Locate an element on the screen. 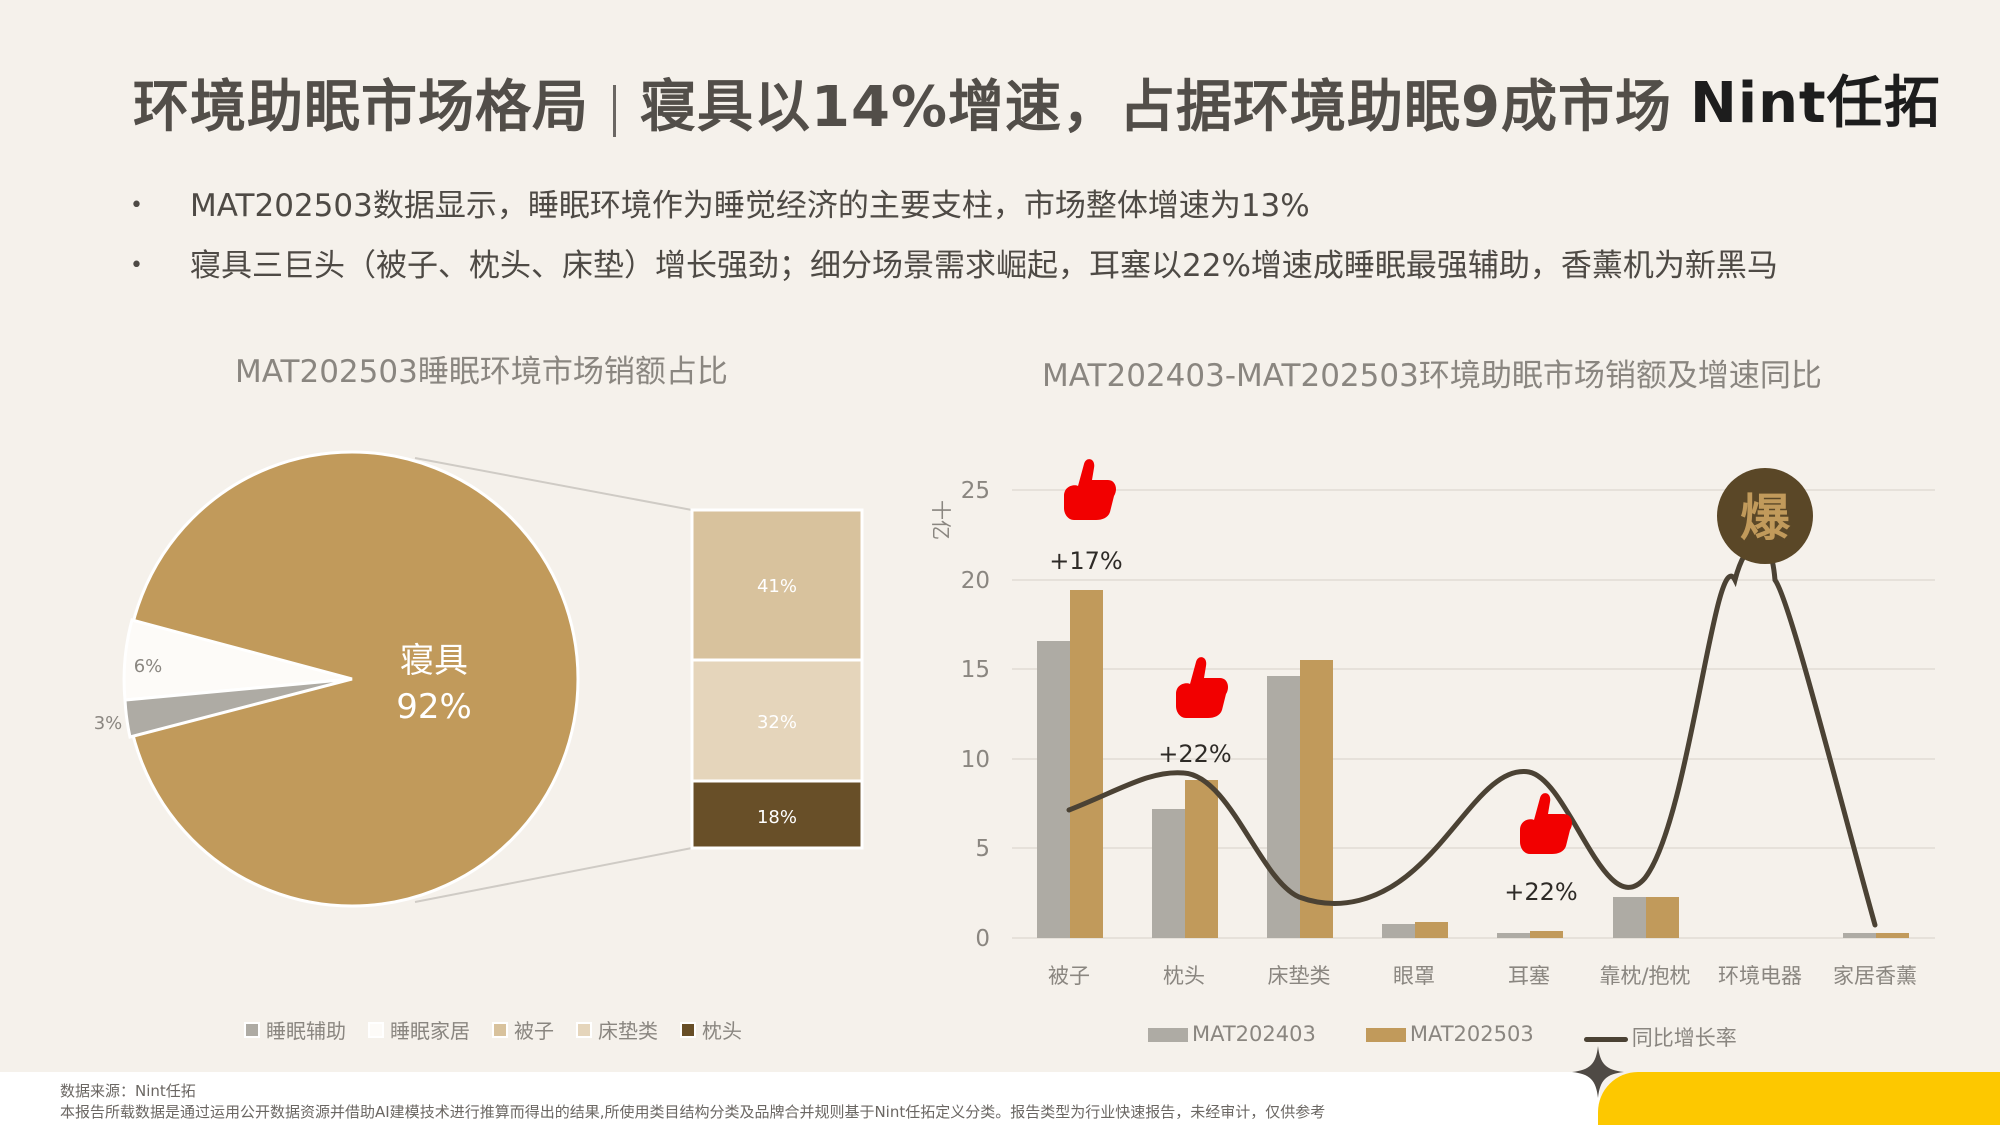  svg-text: 被子 is located at coordinates (1069, 976).